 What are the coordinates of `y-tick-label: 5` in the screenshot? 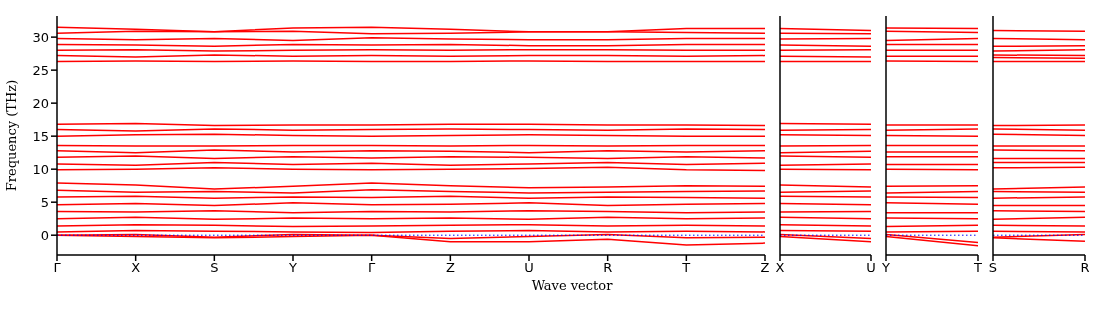 It's located at (44, 202).